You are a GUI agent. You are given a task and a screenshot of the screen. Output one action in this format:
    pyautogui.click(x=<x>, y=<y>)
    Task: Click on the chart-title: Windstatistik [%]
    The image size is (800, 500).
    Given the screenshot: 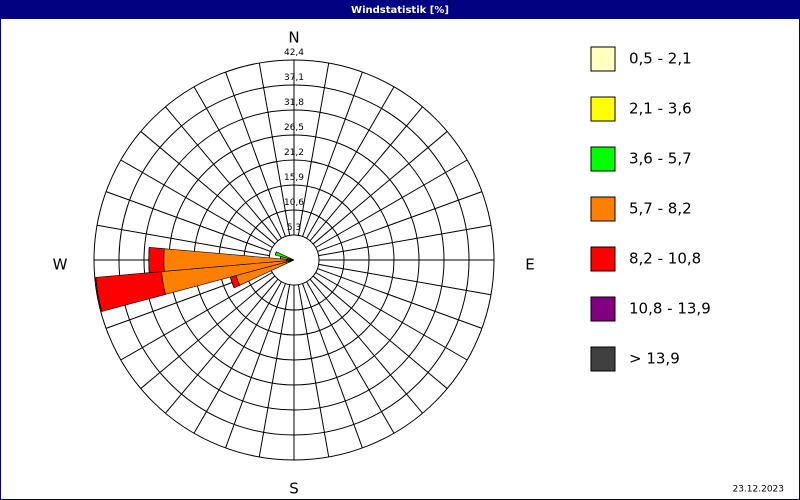 What is the action you would take?
    pyautogui.click(x=400, y=10)
    